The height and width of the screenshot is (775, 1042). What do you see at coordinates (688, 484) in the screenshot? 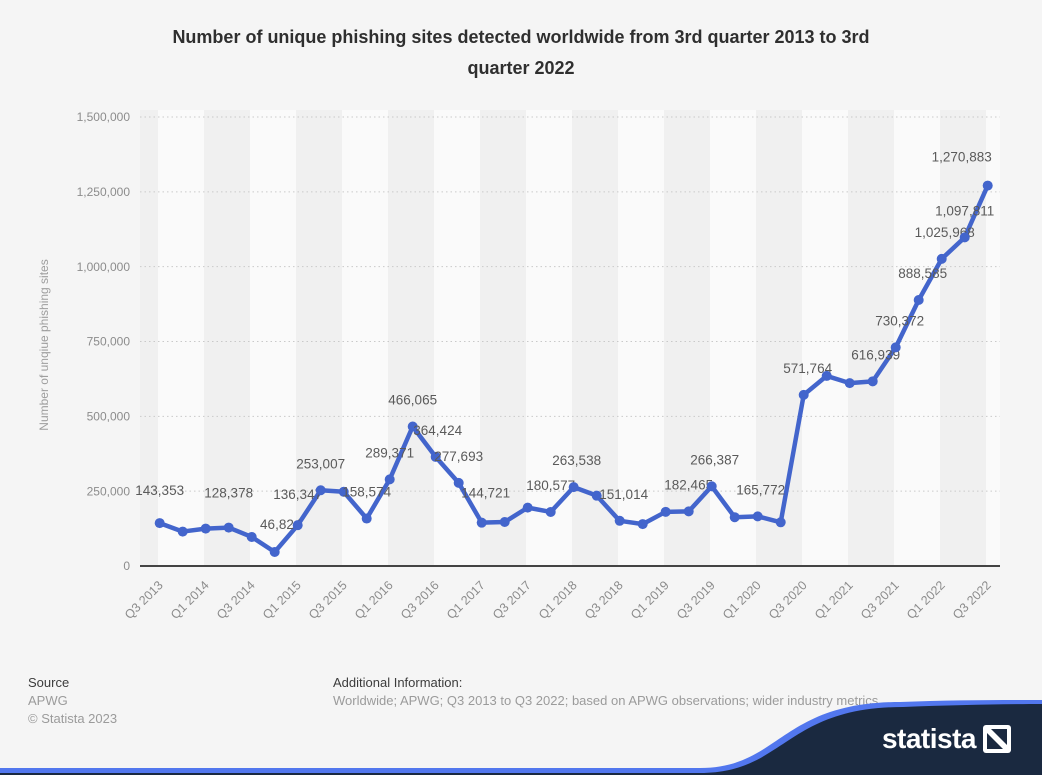
I see `data-point-label: 182,465` at bounding box center [688, 484].